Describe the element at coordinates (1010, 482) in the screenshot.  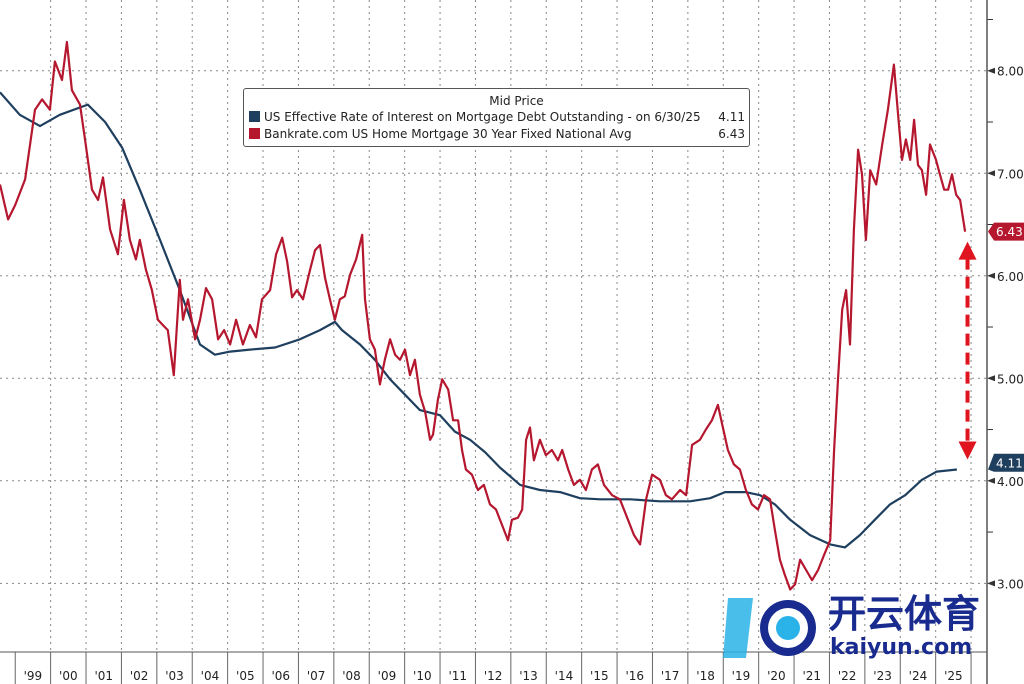
I see `y-tick-label: 4.00` at that location.